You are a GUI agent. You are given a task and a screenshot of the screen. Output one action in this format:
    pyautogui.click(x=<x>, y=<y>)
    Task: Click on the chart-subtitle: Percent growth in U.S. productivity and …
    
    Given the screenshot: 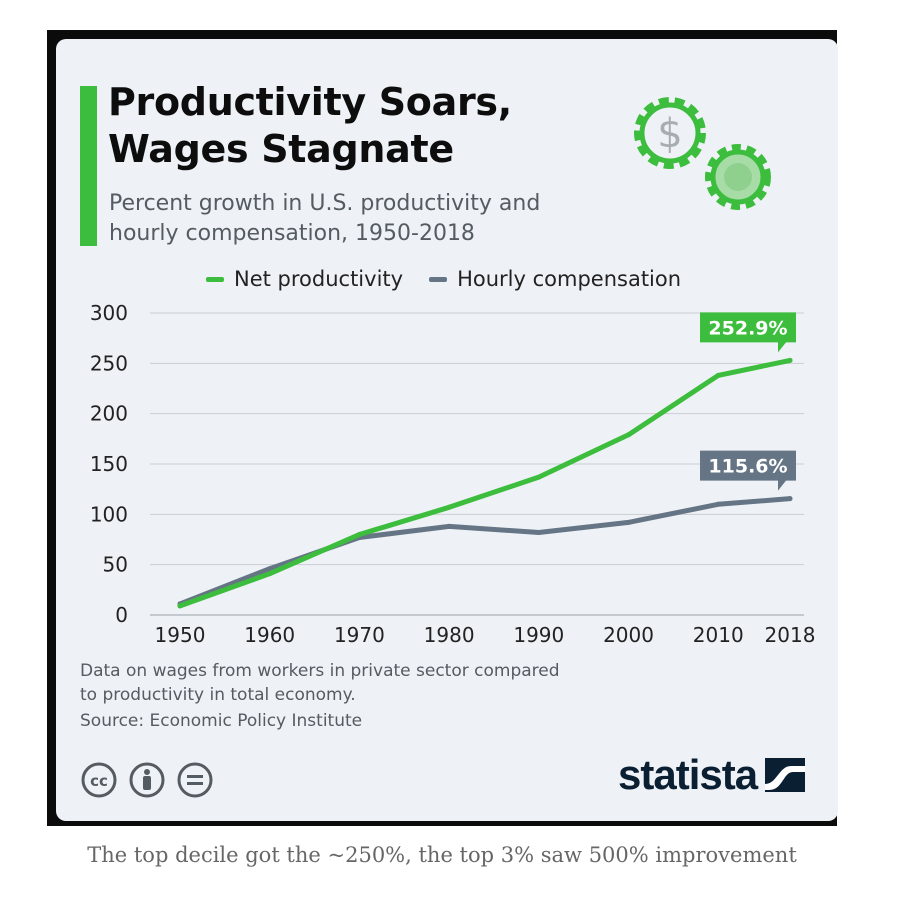 What is the action you would take?
    pyautogui.click(x=325, y=218)
    